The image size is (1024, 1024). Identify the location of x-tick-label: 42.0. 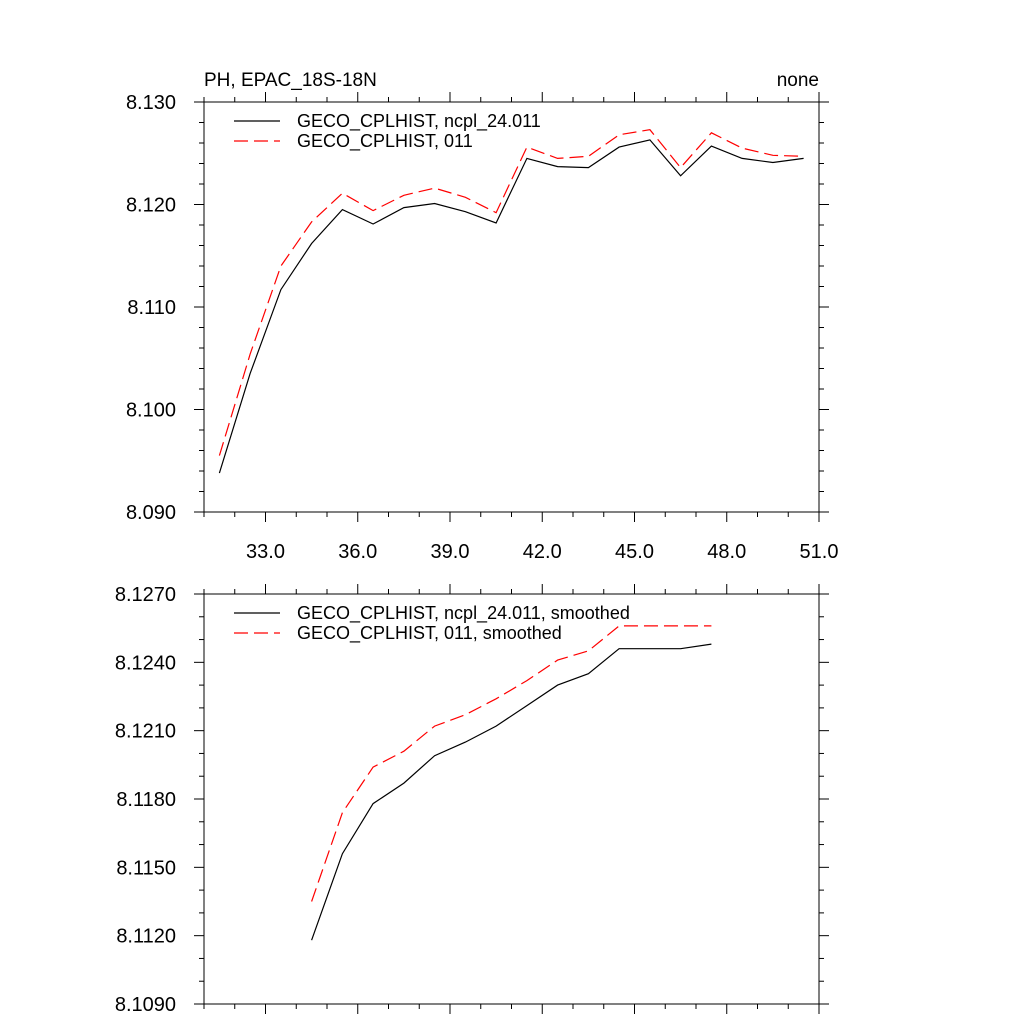
(542, 552).